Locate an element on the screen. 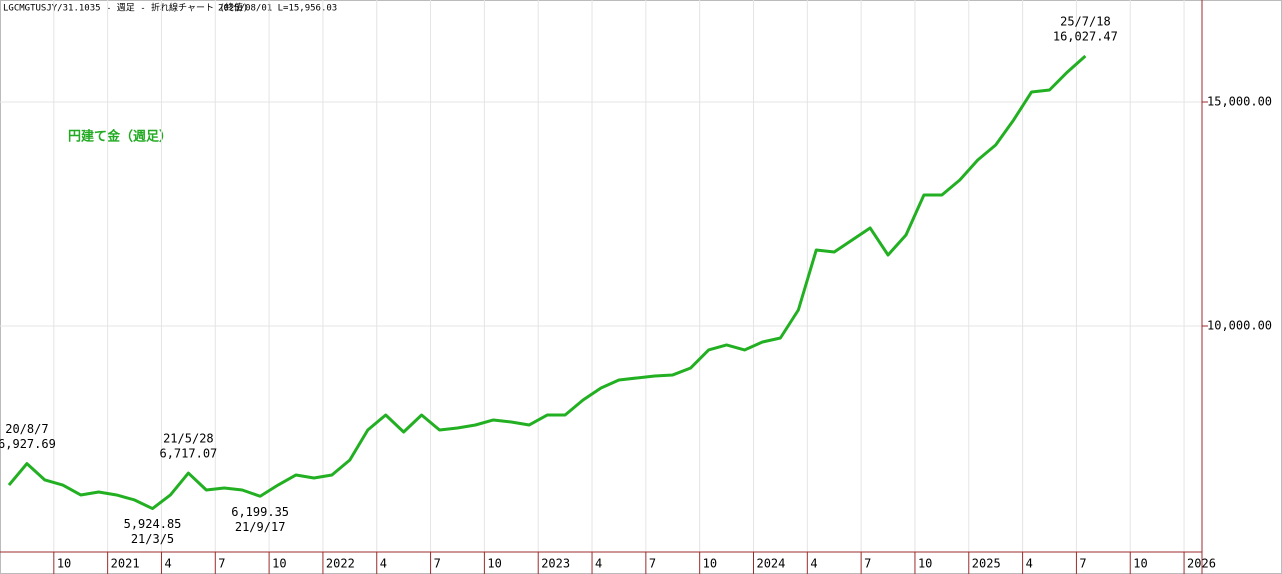 This screenshot has height=574, width=1282. annotation: 6,199.35 is located at coordinates (260, 512).